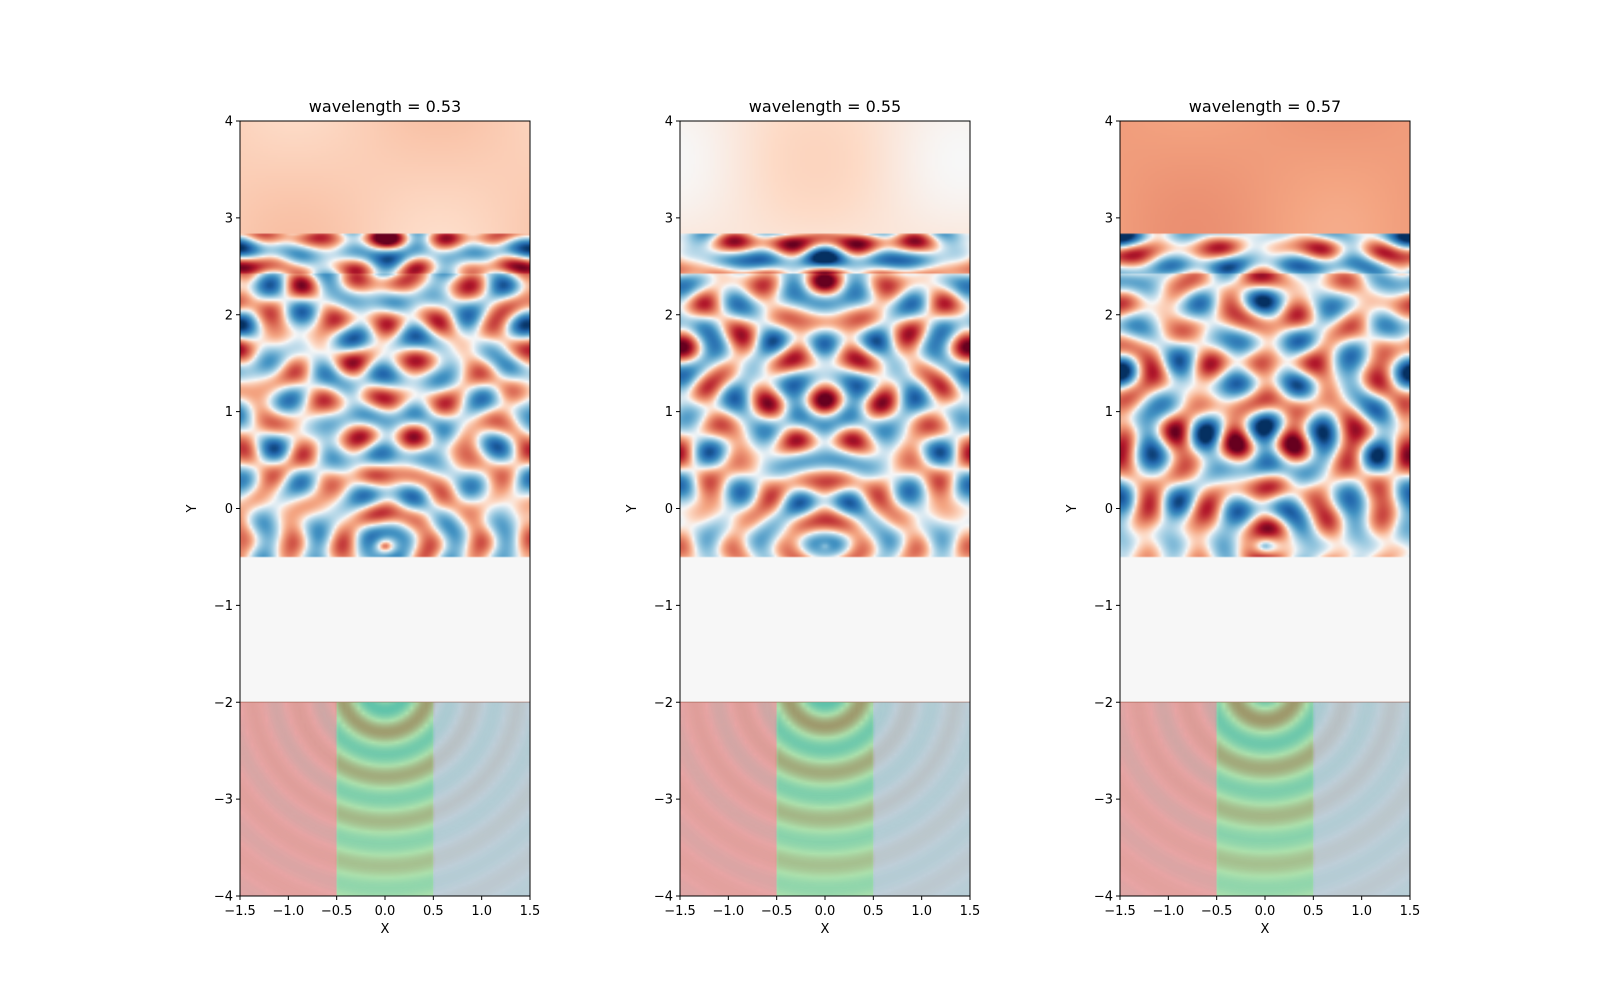 The image size is (1600, 1000). Describe the element at coordinates (385, 106) in the screenshot. I see `subplot-title: wavelength = 0.53` at that location.